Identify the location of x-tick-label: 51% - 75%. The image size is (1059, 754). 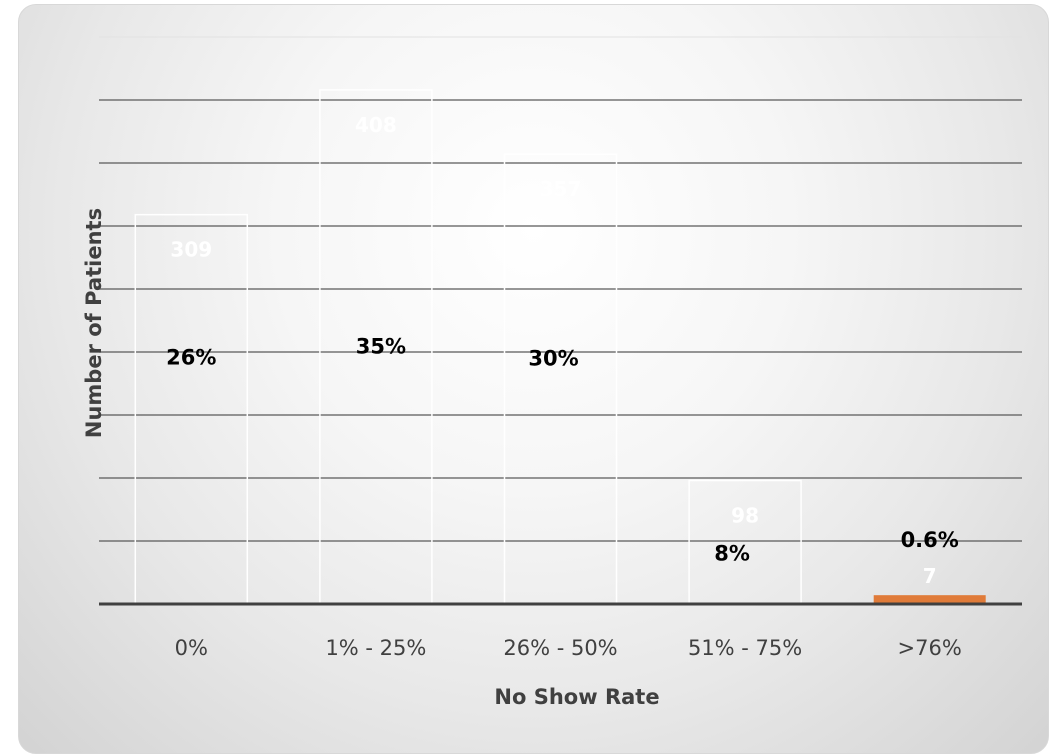
(745, 648).